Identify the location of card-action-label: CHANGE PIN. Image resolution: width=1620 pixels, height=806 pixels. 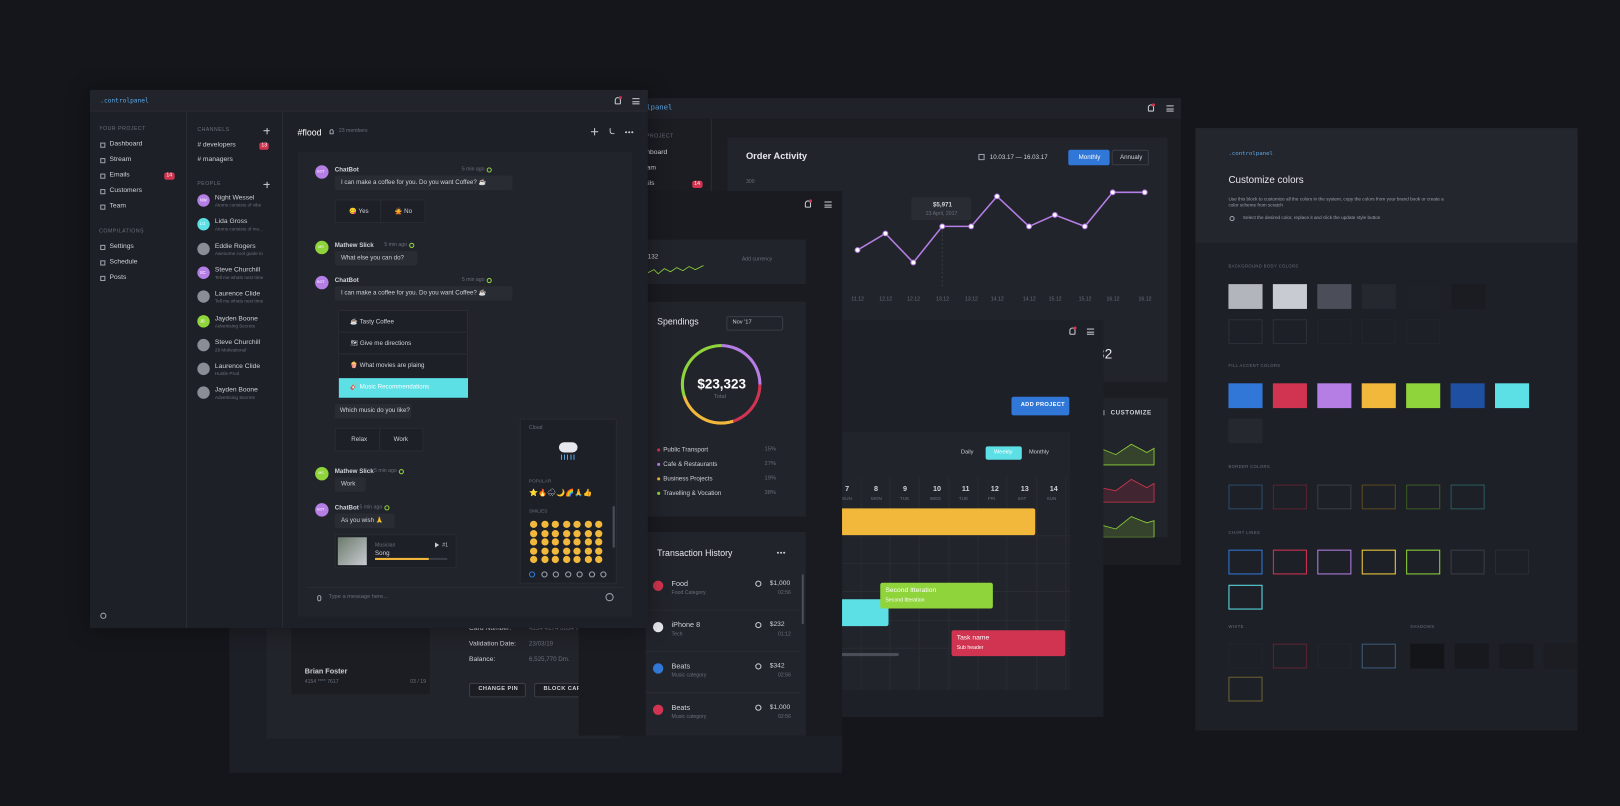
(498, 689).